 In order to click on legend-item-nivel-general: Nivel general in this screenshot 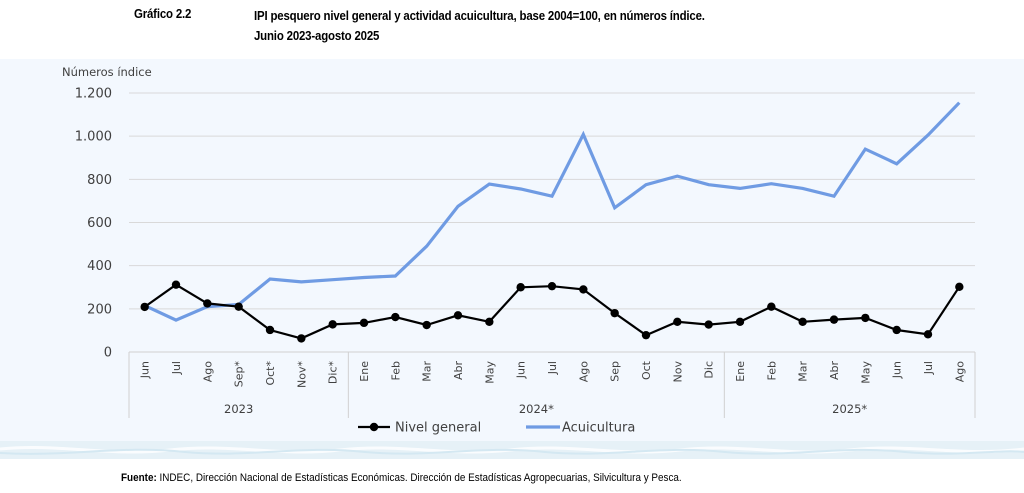, I will do `click(419, 428)`.